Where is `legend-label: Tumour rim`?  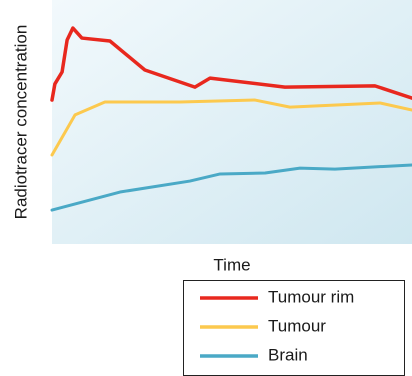
legend-label: Tumour rim is located at coordinates (311, 296).